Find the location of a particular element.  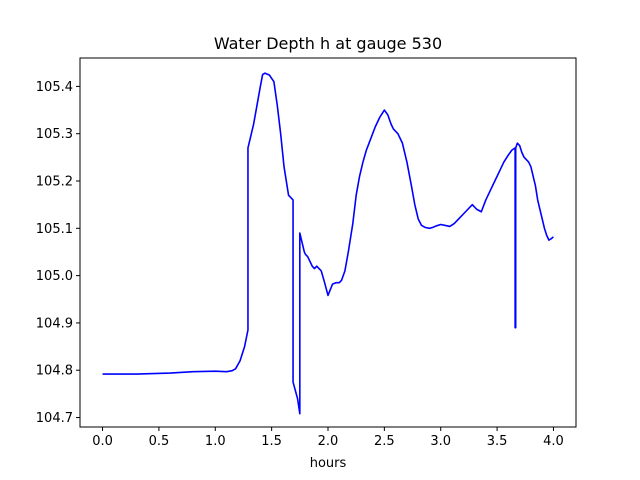

x-tick-label: 1.0 is located at coordinates (215, 441).